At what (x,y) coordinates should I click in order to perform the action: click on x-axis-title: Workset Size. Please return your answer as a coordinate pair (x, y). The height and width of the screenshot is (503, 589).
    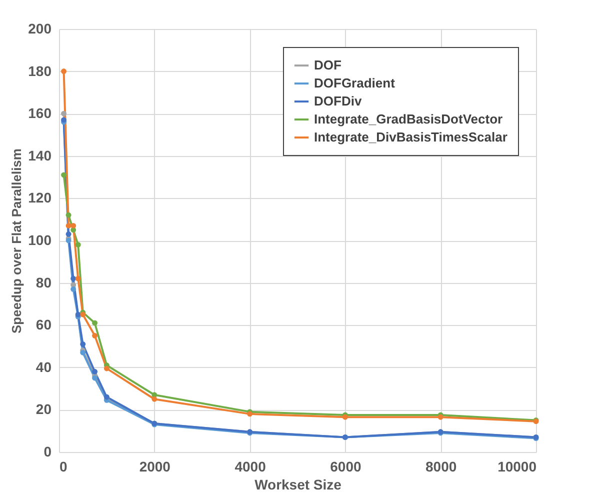
    Looking at the image, I should click on (298, 484).